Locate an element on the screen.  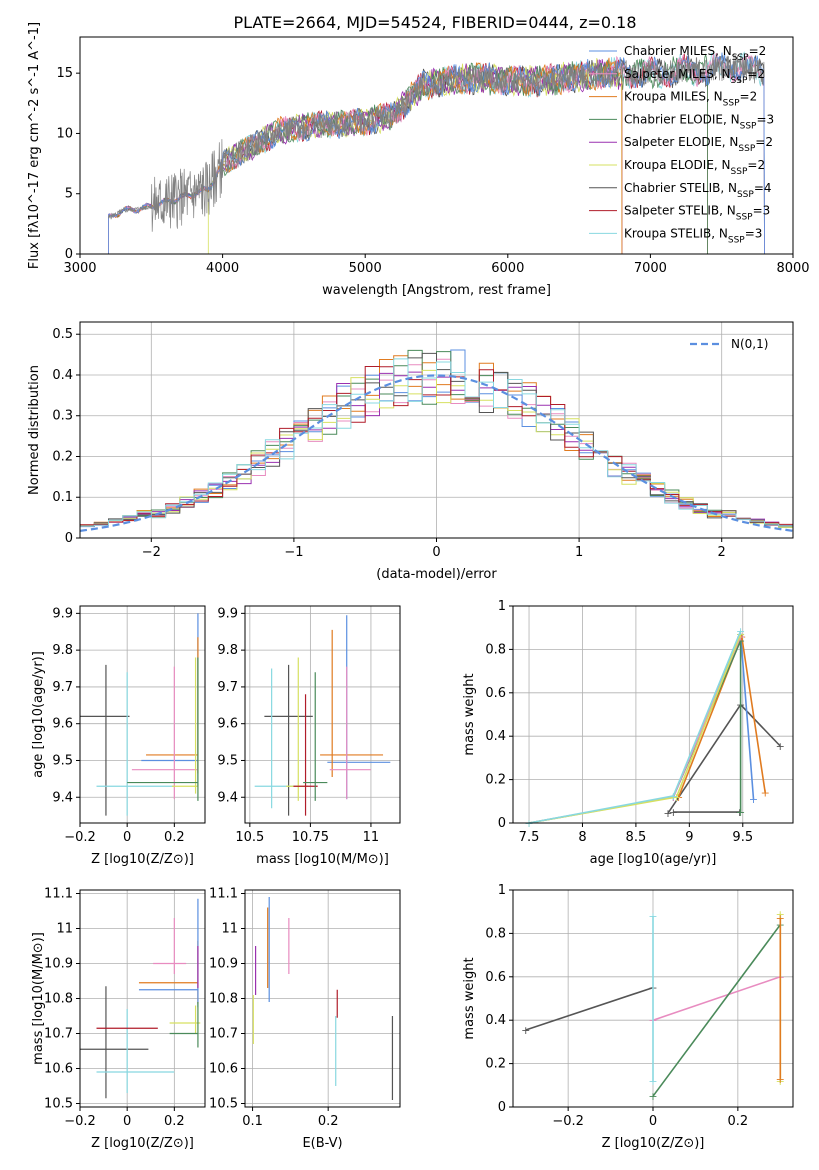
y-tick-label: 15 is located at coordinates (64, 73).